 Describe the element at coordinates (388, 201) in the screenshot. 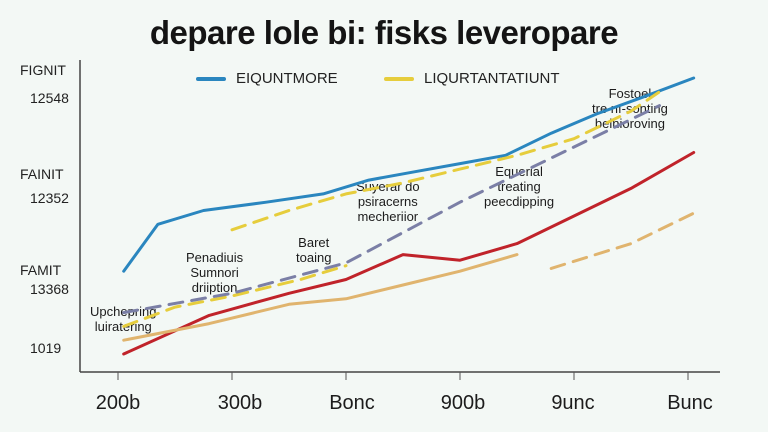

I see `annotation: Suyerar do psiracerns mecheriior` at that location.